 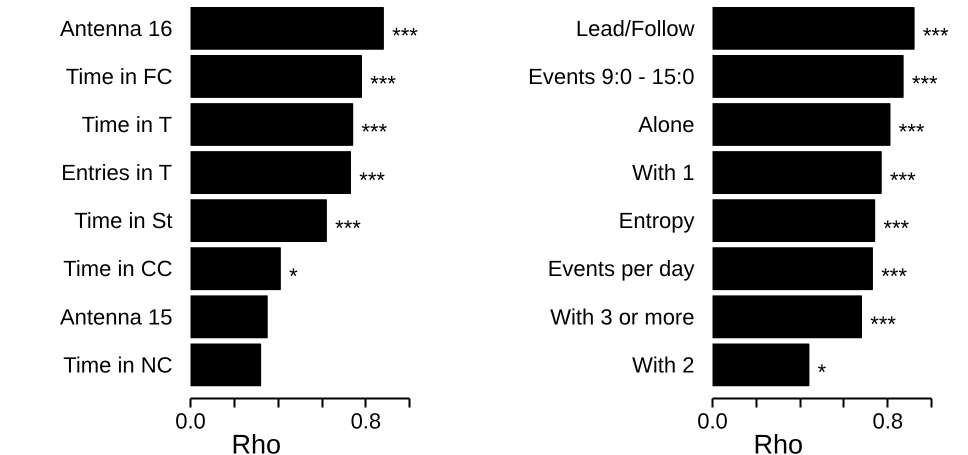 What do you see at coordinates (116, 28) in the screenshot?
I see `y-tick-label: Antenna 16` at bounding box center [116, 28].